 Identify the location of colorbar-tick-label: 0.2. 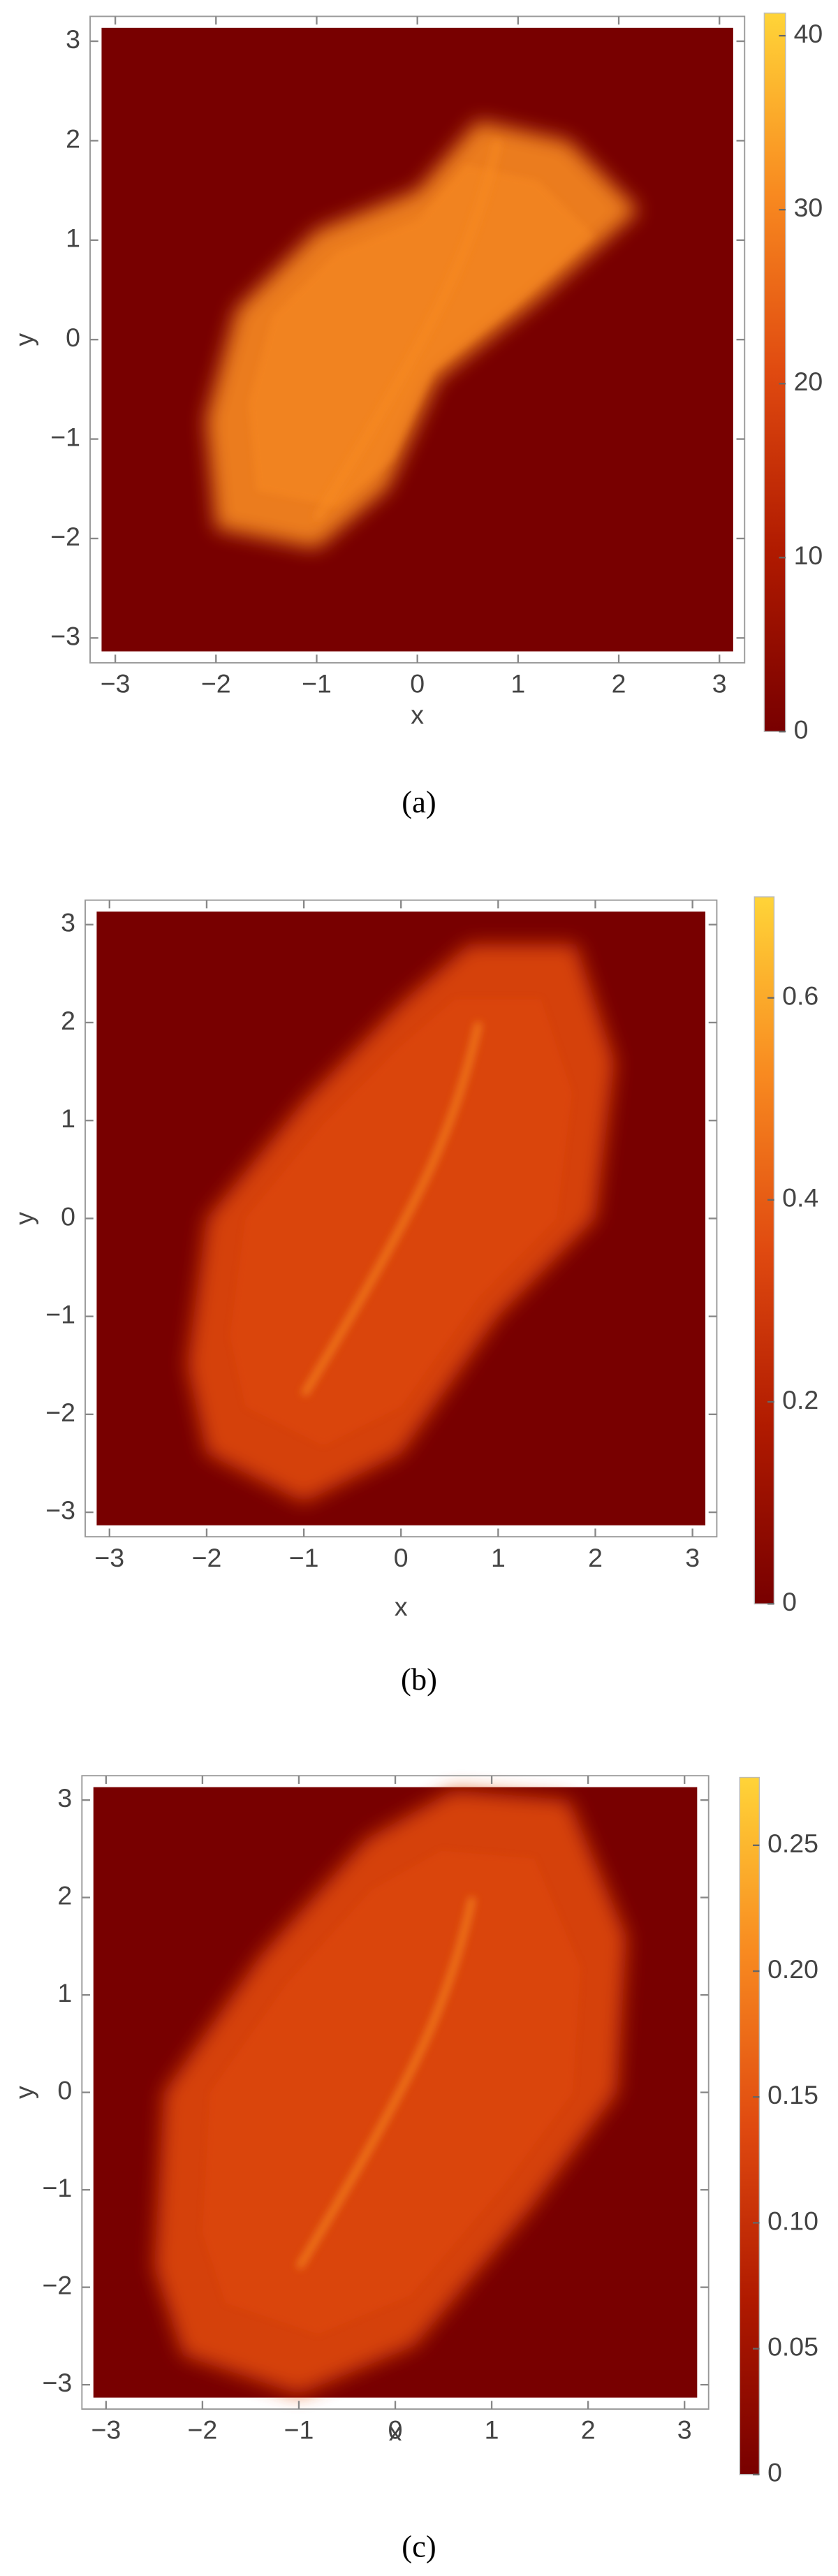
(800, 1399).